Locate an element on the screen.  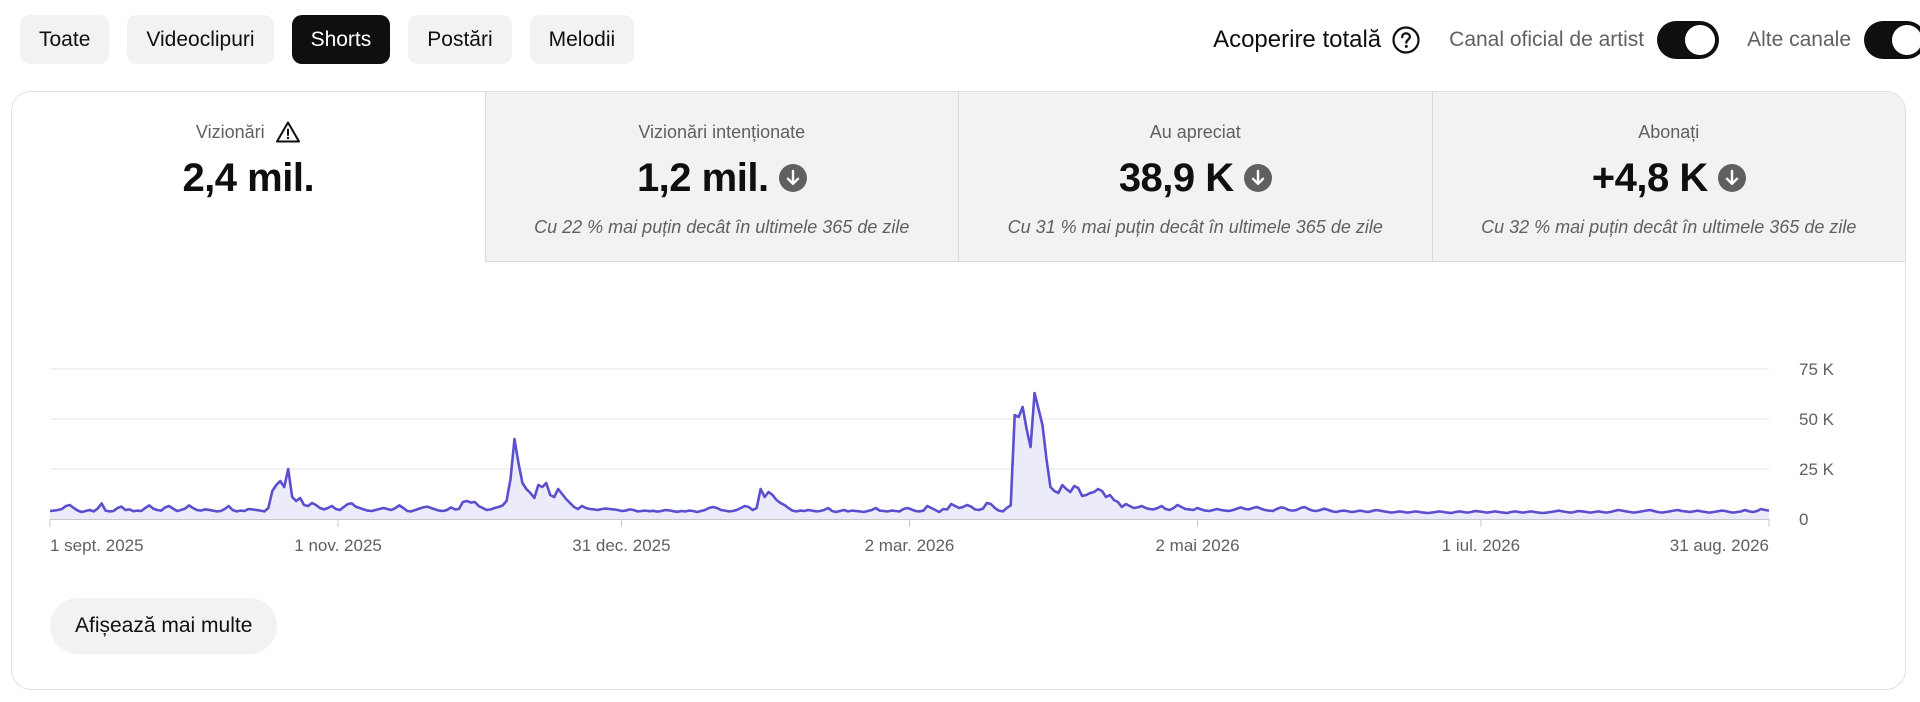
other-channels-toggle is located at coordinates (1892, 39).